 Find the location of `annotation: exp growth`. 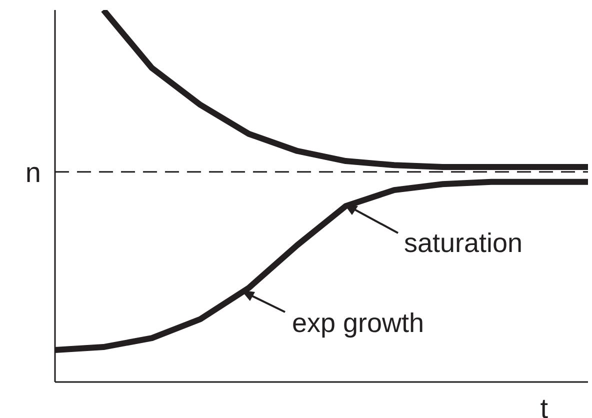

annotation: exp growth is located at coordinates (358, 323).